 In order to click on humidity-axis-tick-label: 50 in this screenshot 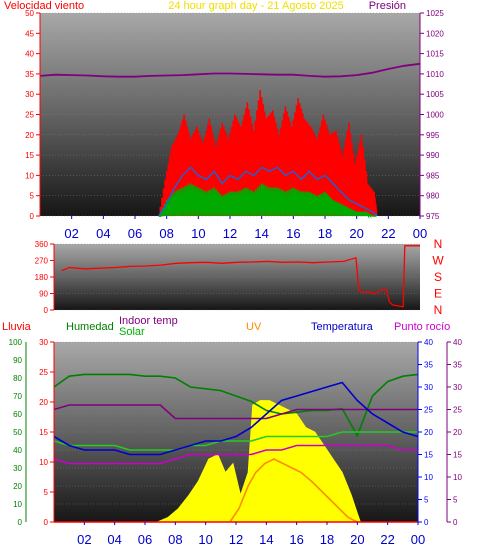, I will do `click(17, 432)`.